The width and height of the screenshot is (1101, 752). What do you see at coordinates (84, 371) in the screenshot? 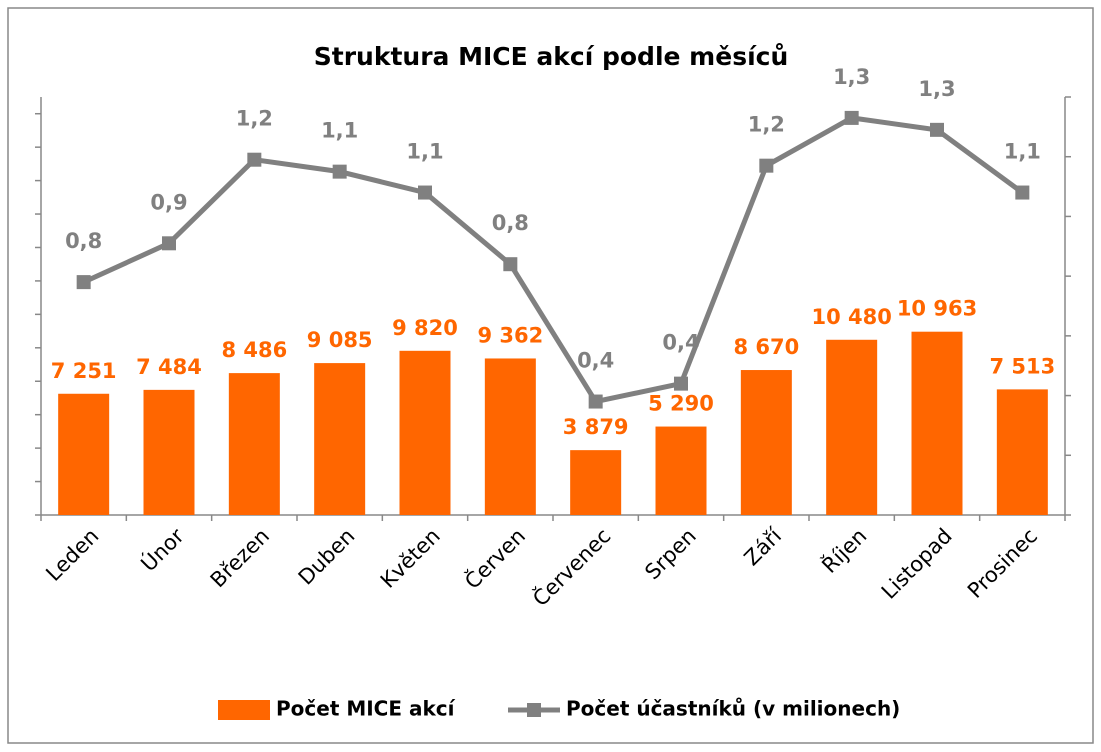
I see `bar-value-label: 7 251` at bounding box center [84, 371].